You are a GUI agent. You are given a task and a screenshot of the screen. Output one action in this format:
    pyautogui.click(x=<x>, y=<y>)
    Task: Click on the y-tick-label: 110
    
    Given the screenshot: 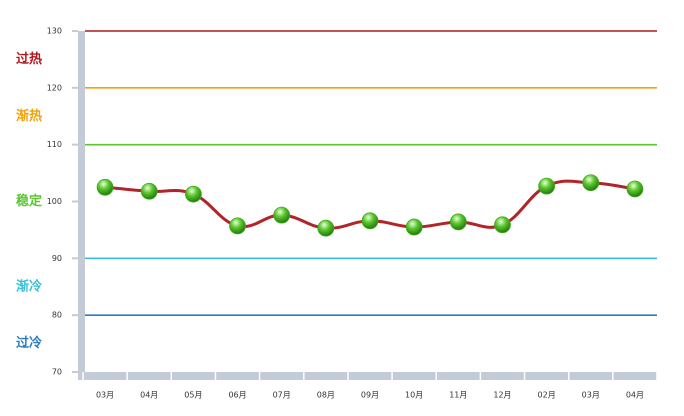 What is the action you would take?
    pyautogui.click(x=54, y=144)
    